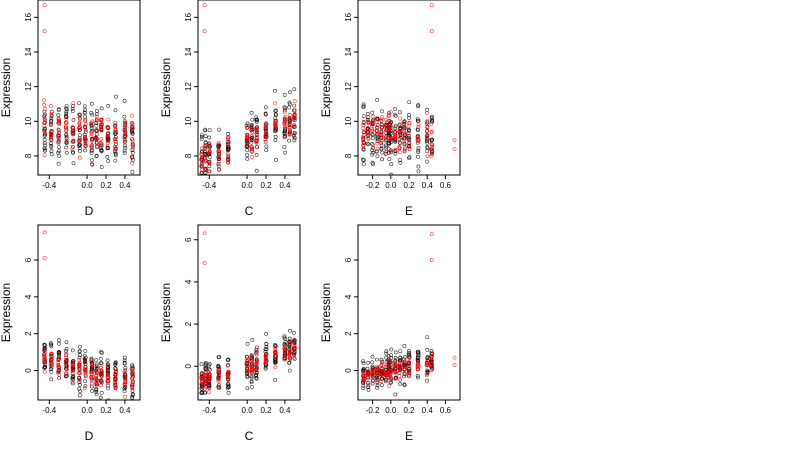 The height and width of the screenshot is (450, 800). I want to click on outlier-point, so click(431, 234).